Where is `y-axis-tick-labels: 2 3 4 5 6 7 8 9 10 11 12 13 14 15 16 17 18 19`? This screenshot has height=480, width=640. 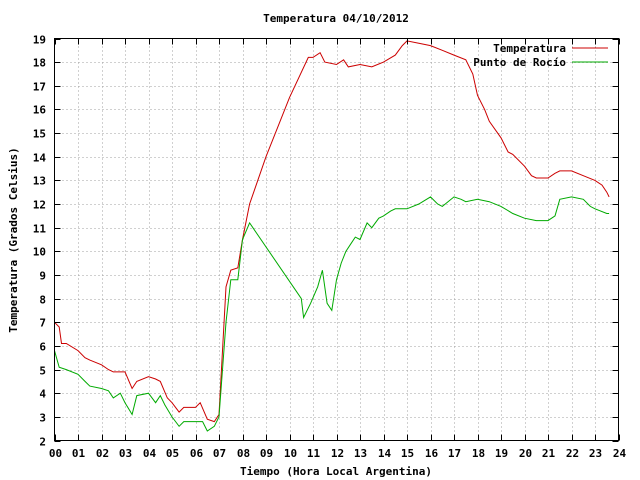 y-axis-tick-labels: 2 3 4 5 6 7 8 9 10 11 12 13 14 15 16 17 18 19 is located at coordinates (40, 241).